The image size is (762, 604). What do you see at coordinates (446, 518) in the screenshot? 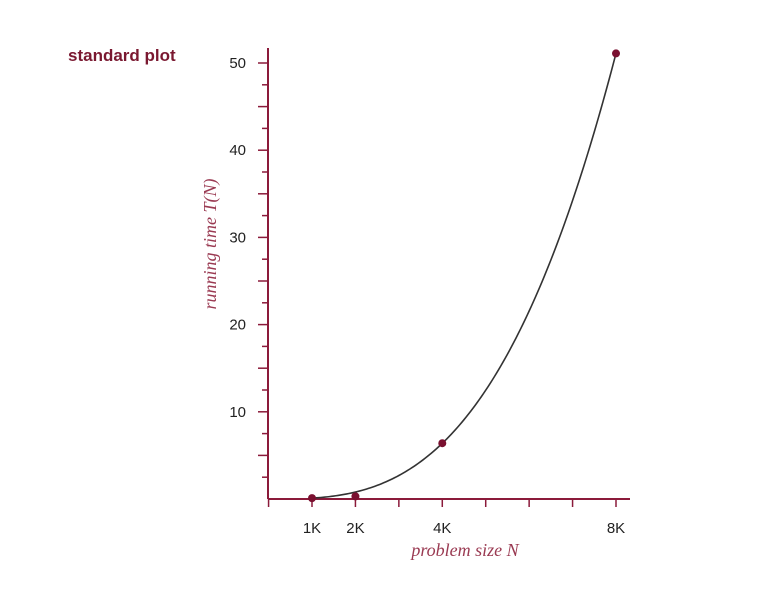
I see `x-ticks: 1K 2K 4K 8K` at bounding box center [446, 518].